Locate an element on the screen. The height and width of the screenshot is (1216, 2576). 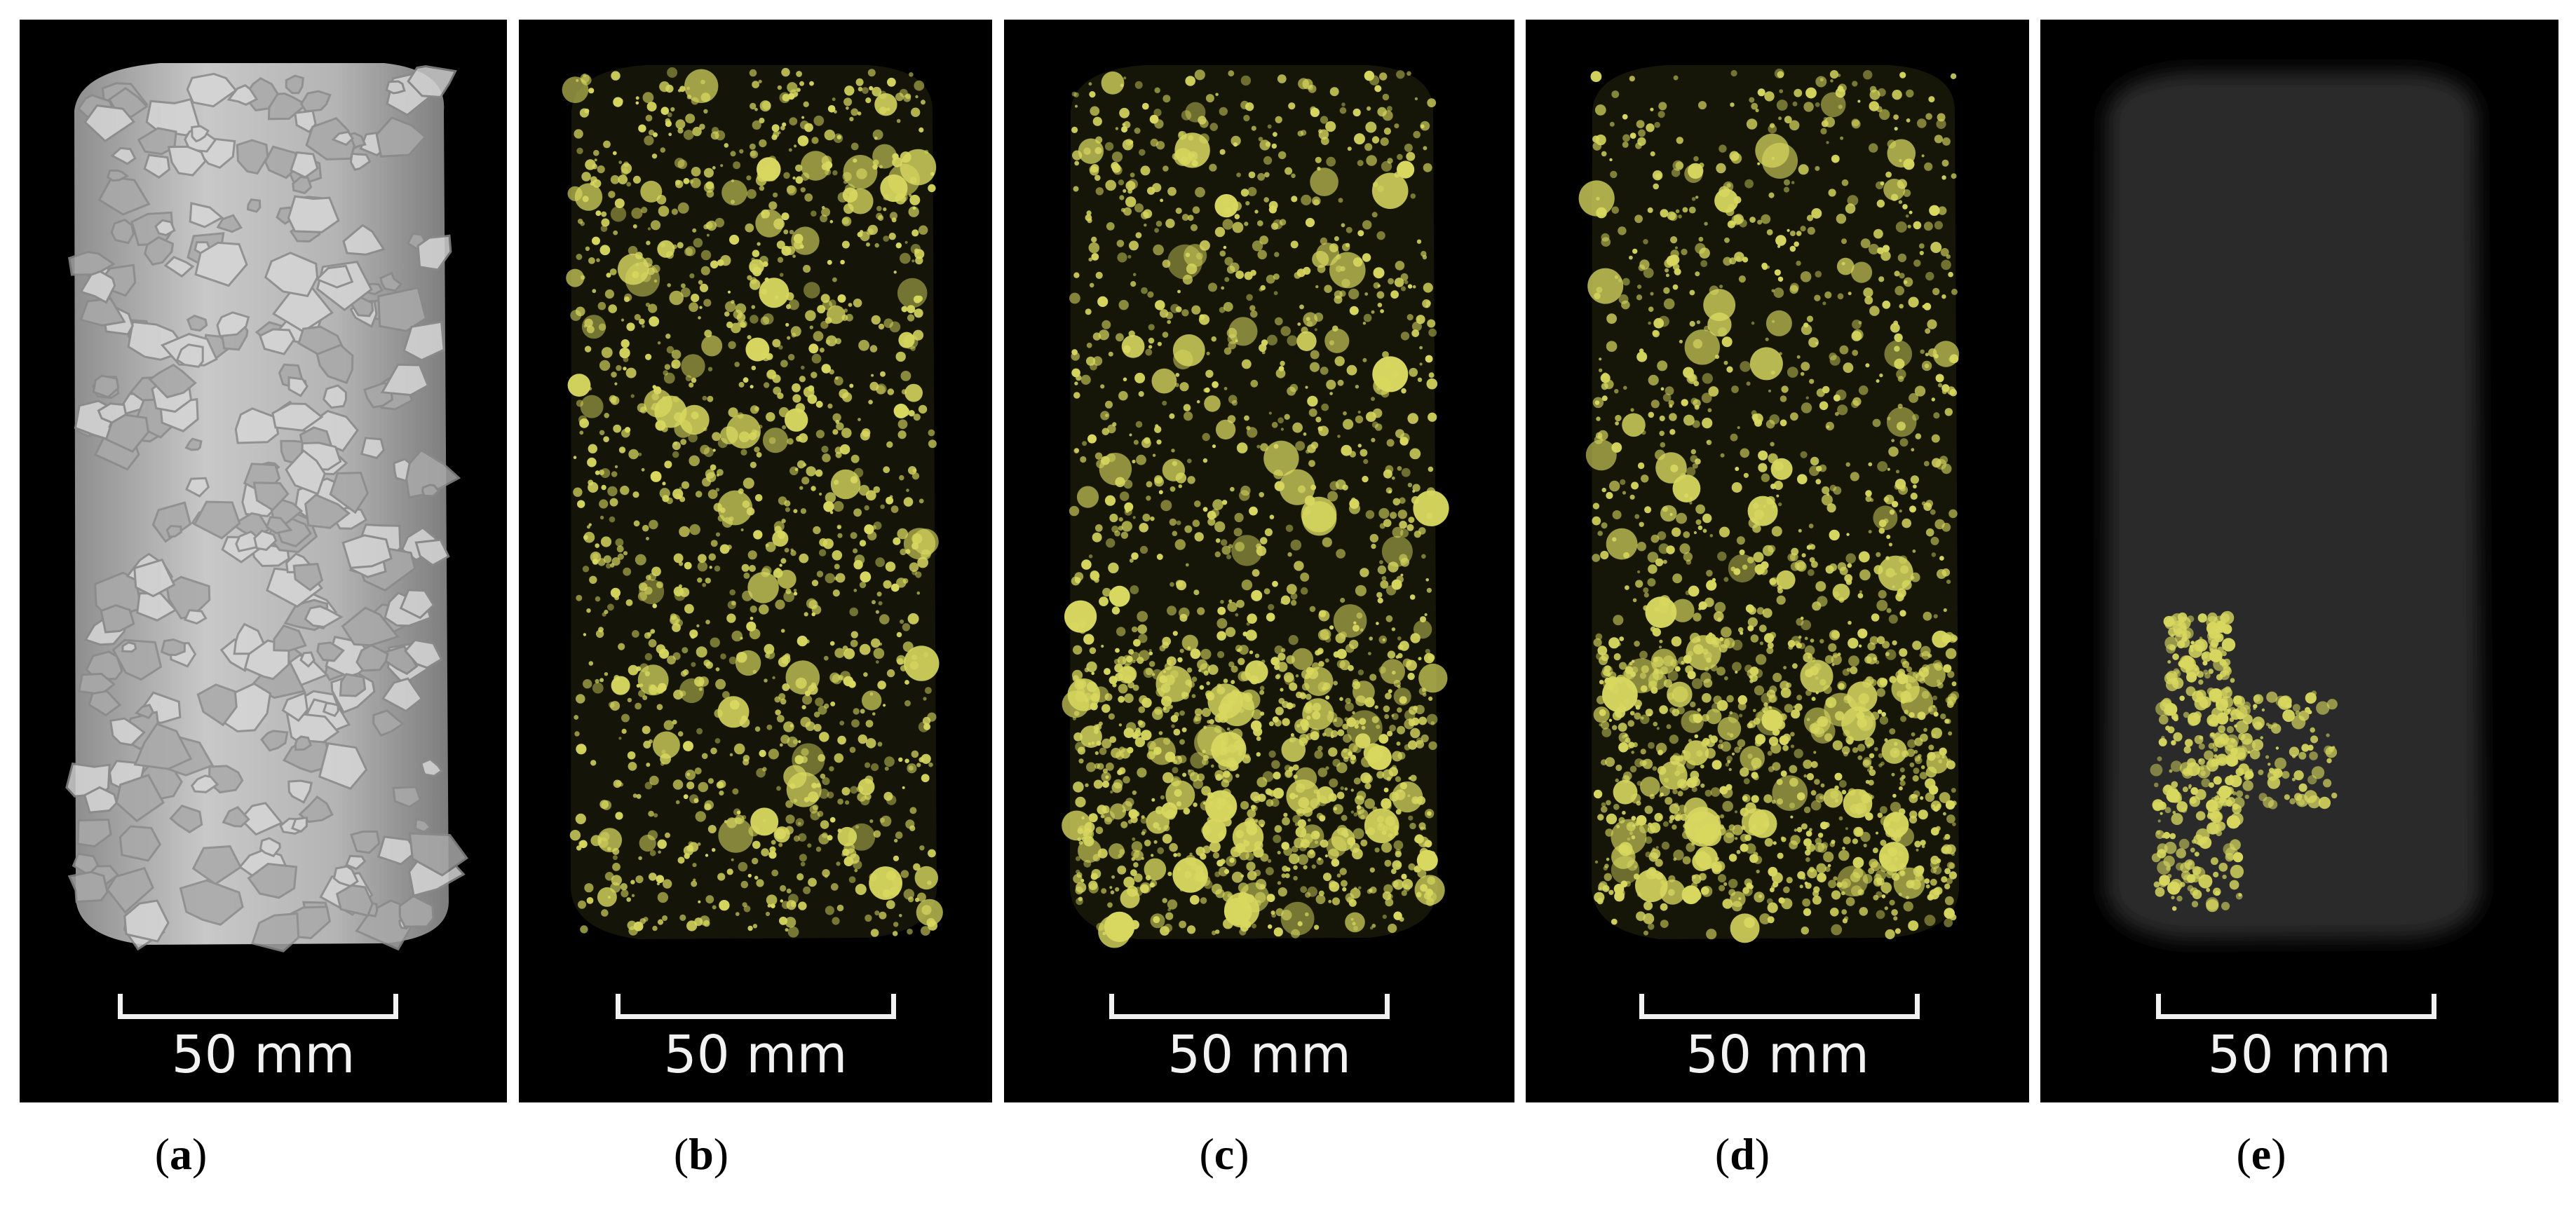
aggregate-texture-a is located at coordinates (266, 508).